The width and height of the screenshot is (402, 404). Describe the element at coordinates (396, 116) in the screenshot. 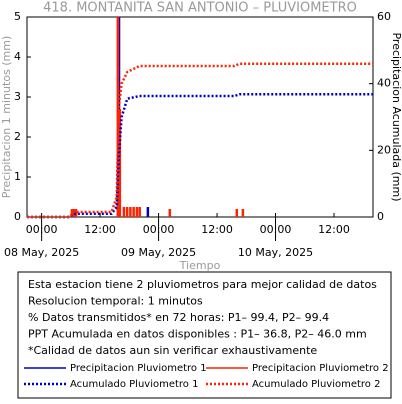

I see `y2-axis-label: Precipitacion Acumulada (mm)` at that location.